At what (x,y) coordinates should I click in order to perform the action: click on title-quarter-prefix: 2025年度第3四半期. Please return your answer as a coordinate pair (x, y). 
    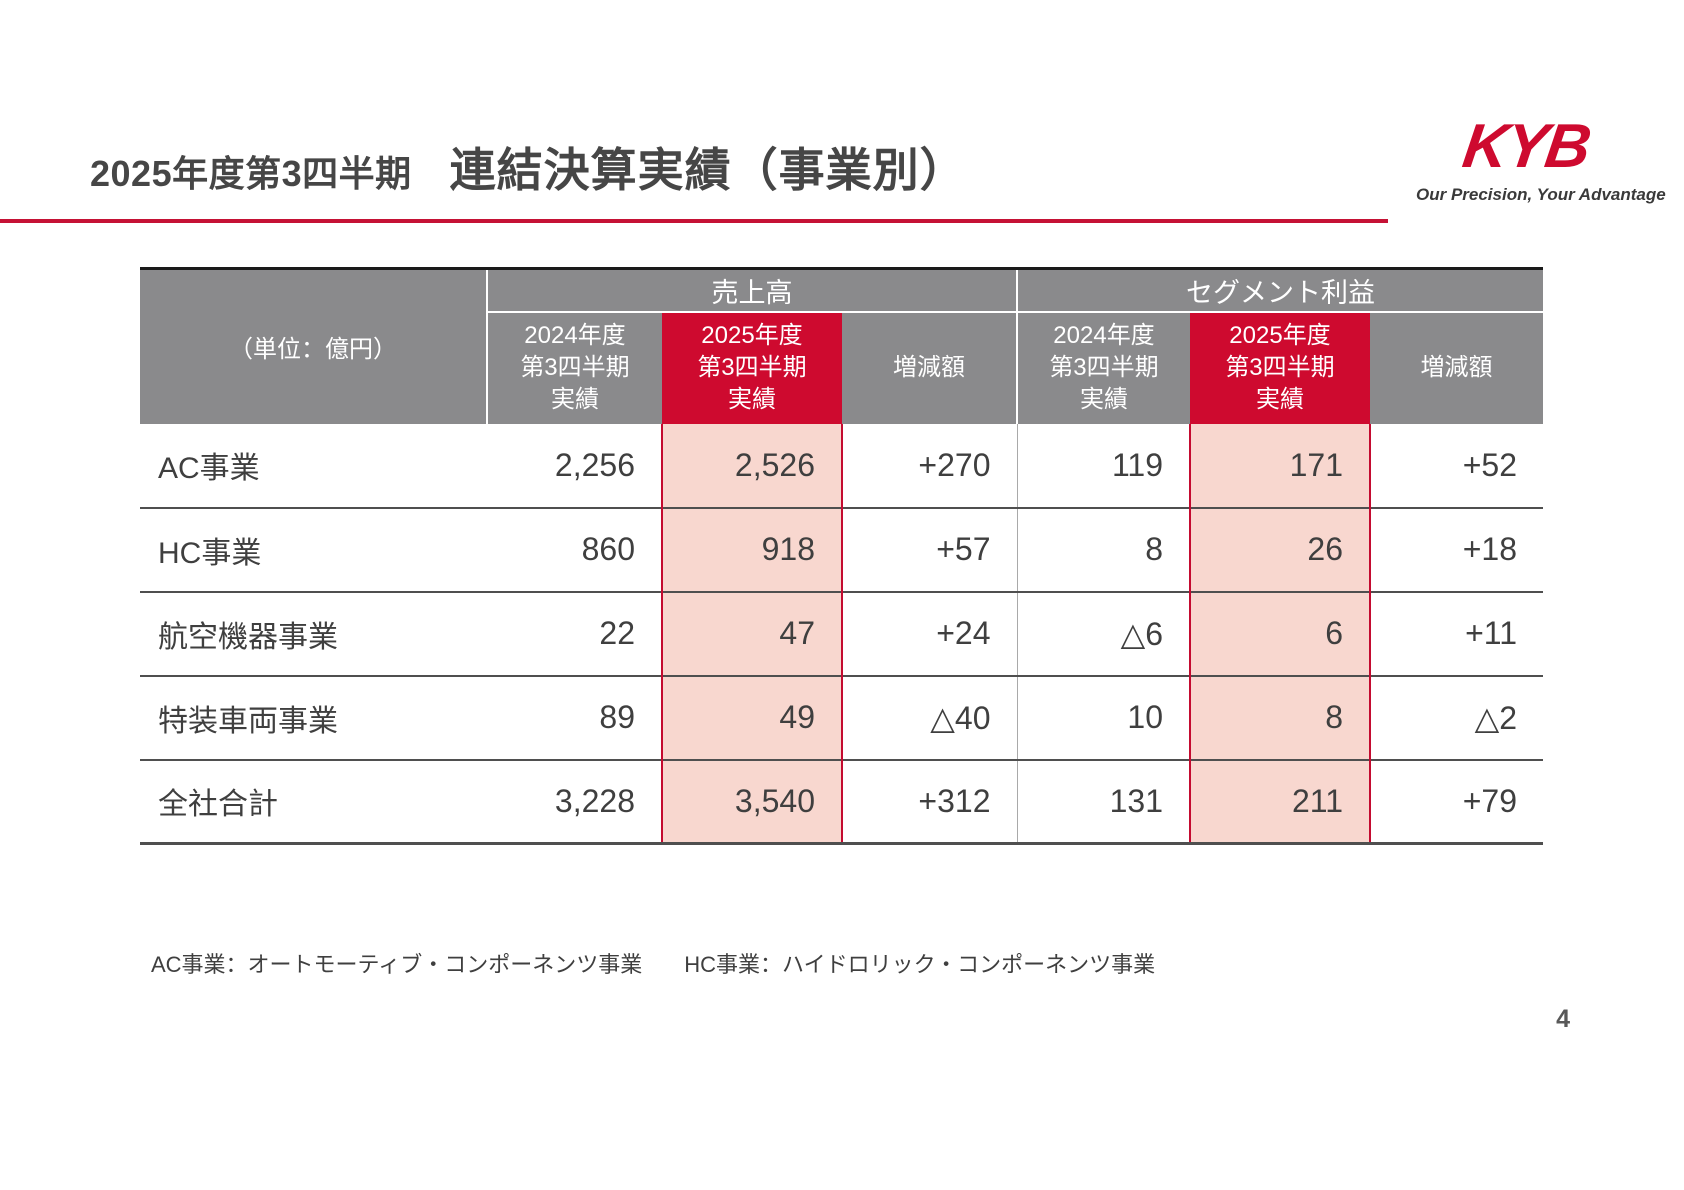
    Looking at the image, I should click on (251, 173).